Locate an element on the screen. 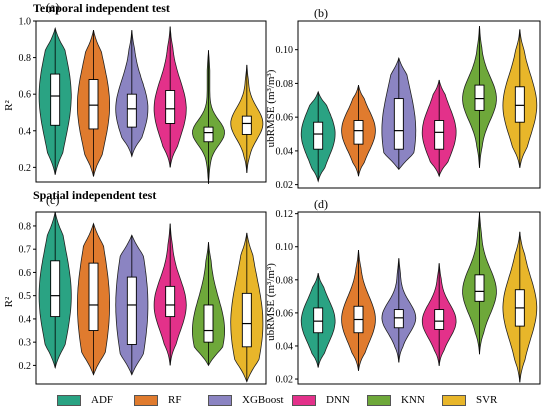 The width and height of the screenshot is (550, 411). y-tick-label: 1.0 is located at coordinates (25, 22).